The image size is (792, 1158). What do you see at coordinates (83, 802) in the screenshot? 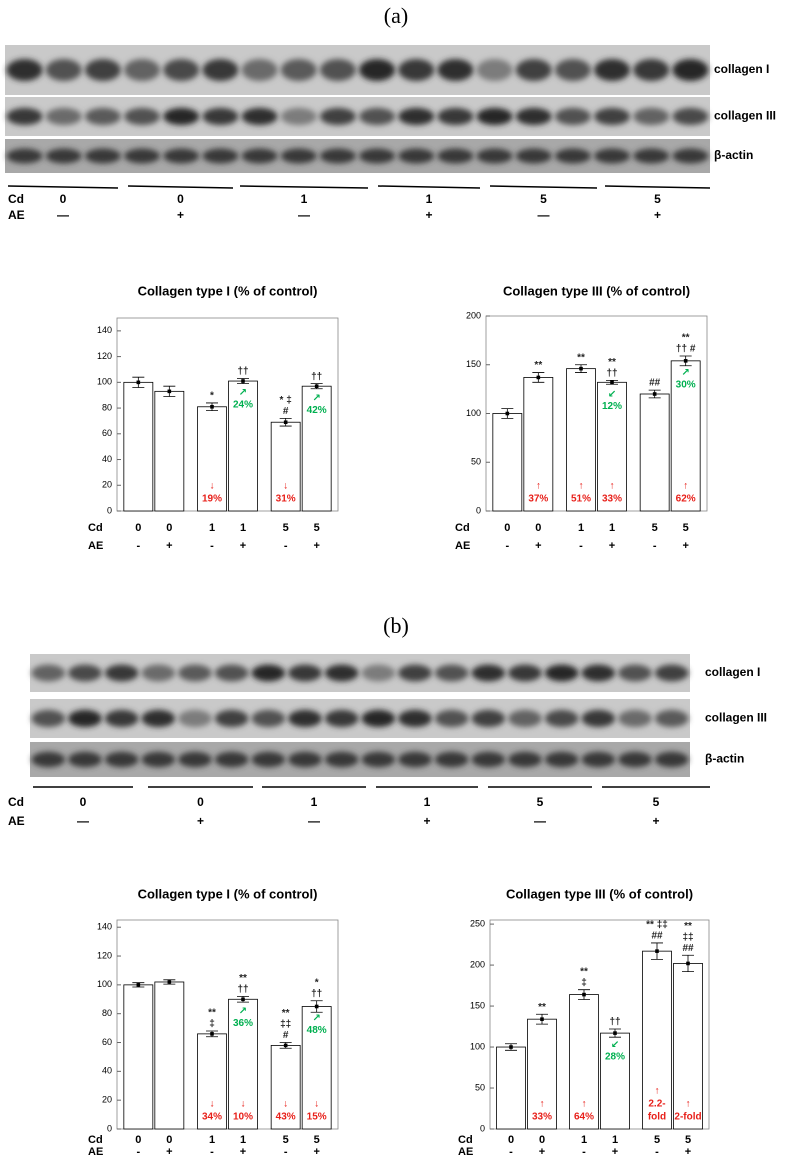
I see `cd-lane-label: 0` at bounding box center [83, 802].